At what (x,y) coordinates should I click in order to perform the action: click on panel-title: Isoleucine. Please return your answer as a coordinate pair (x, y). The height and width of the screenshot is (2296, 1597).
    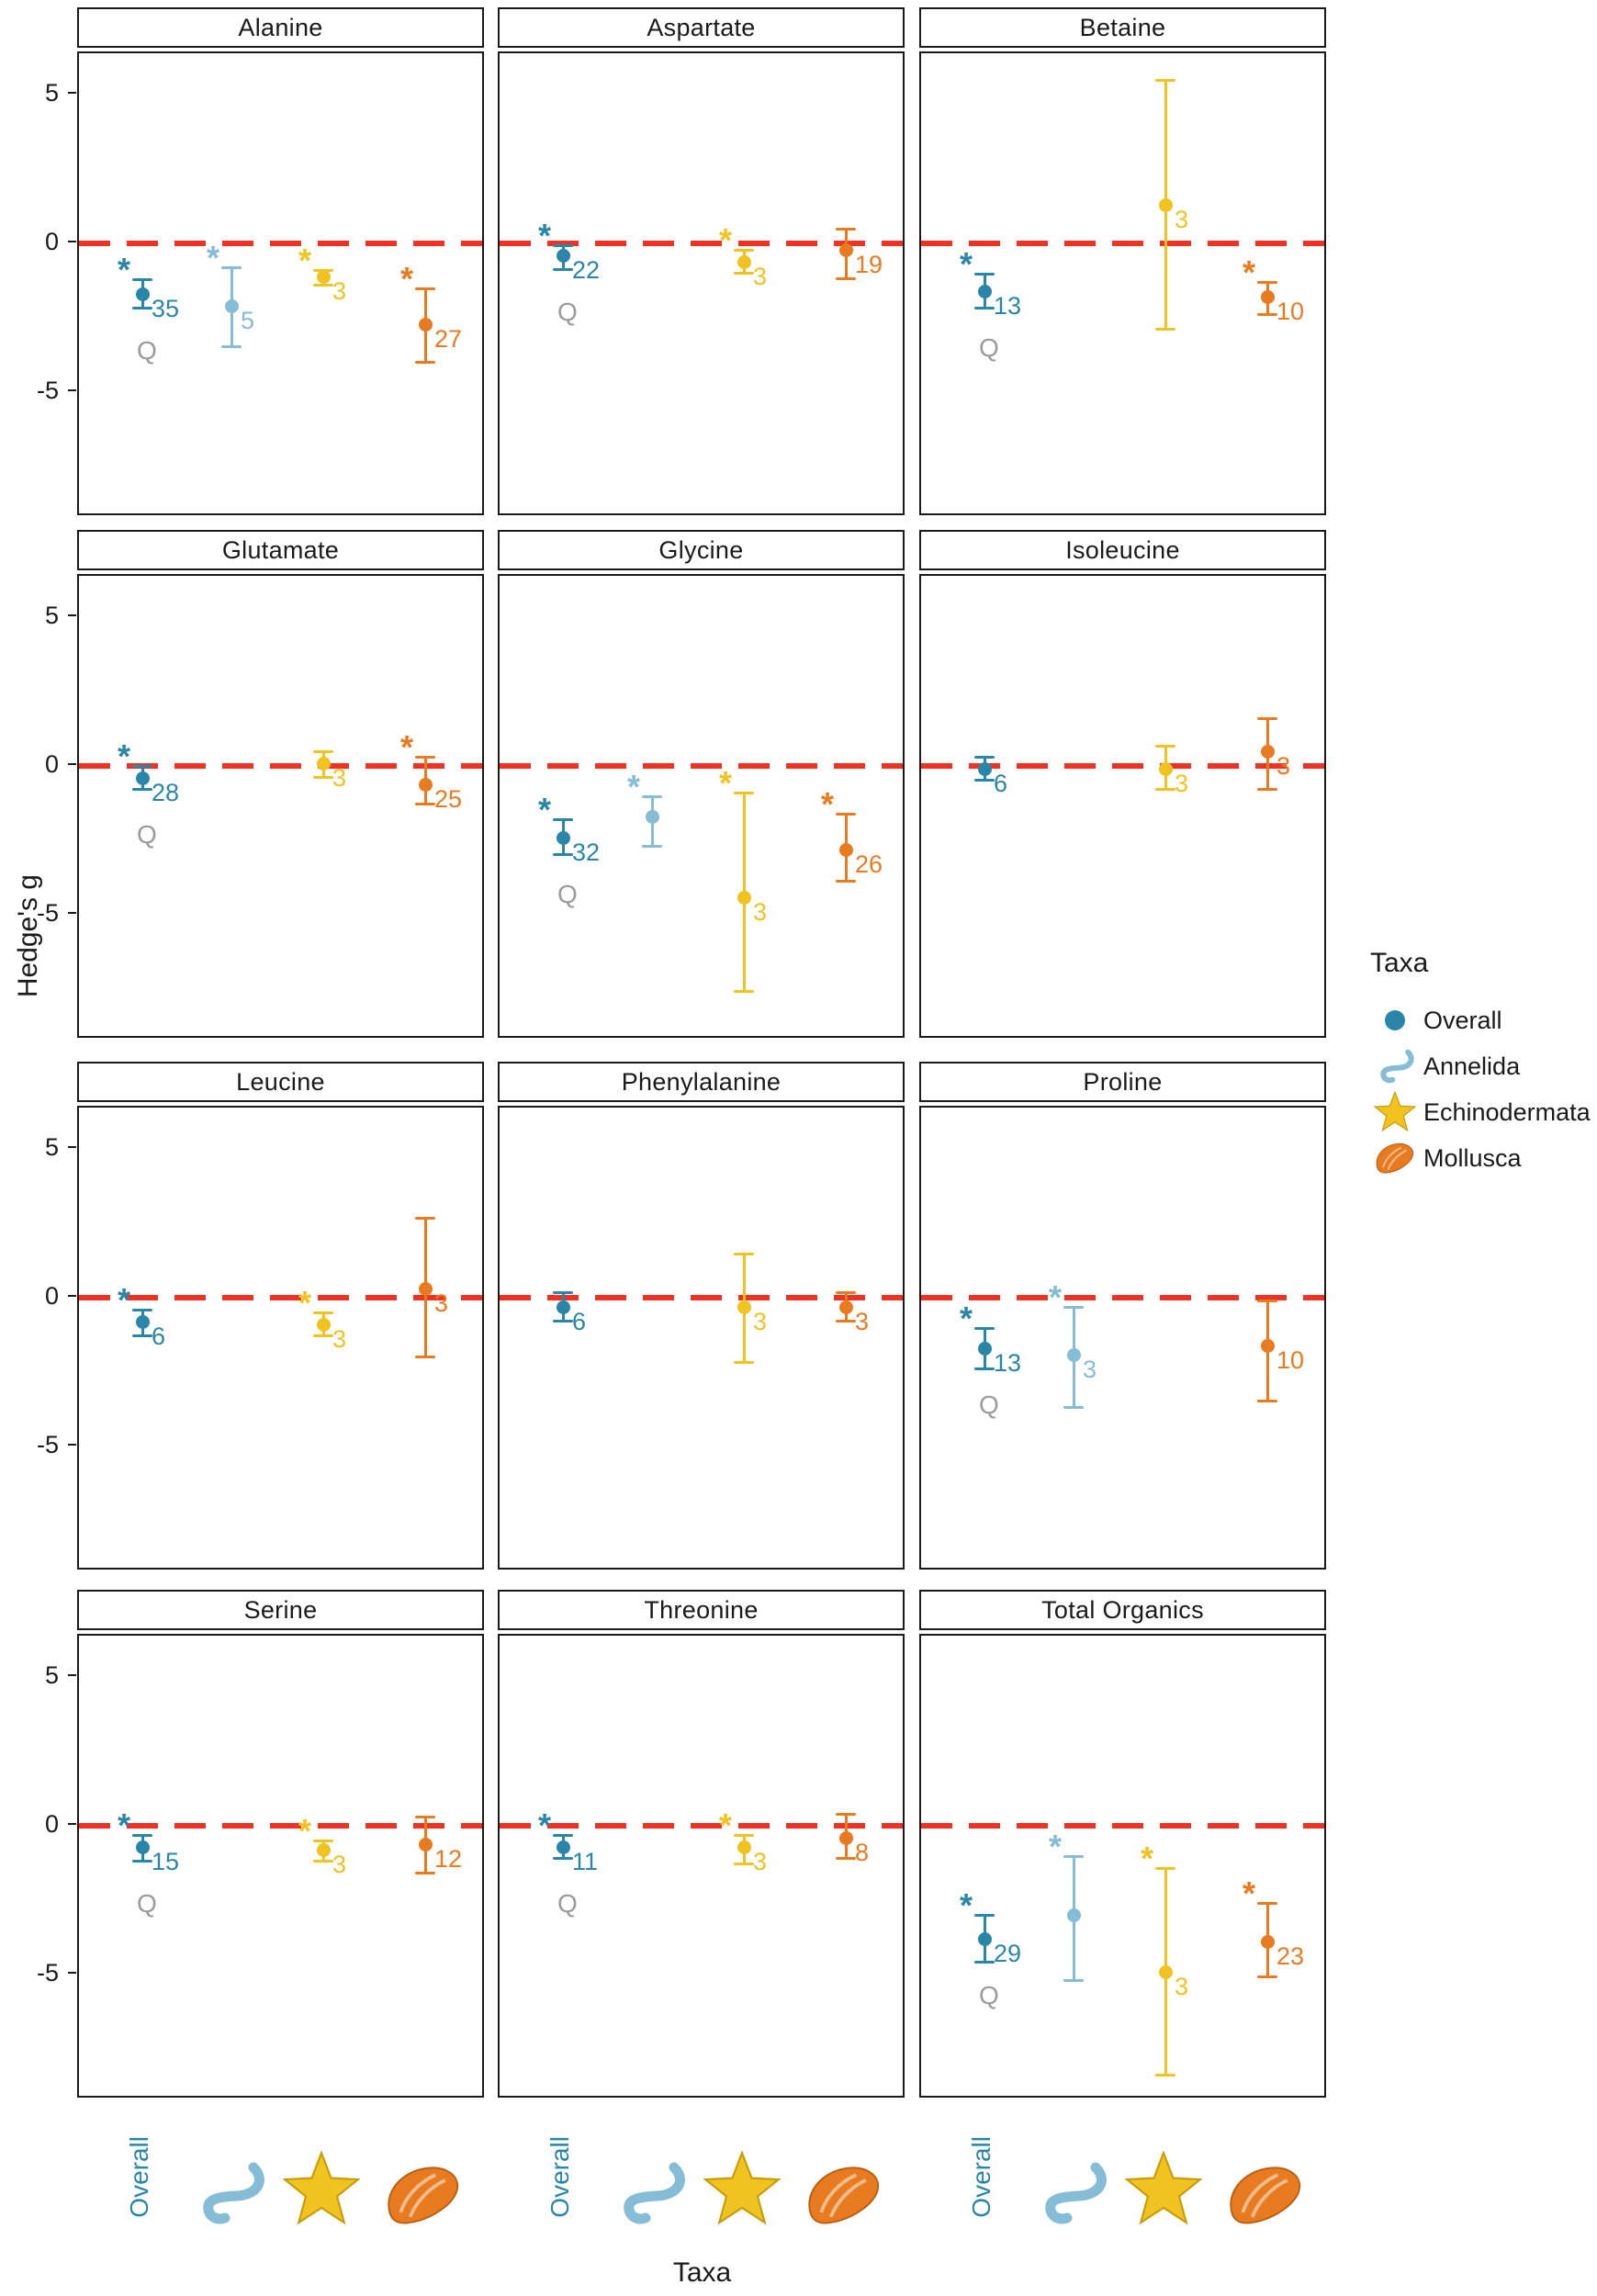
    Looking at the image, I should click on (1122, 549).